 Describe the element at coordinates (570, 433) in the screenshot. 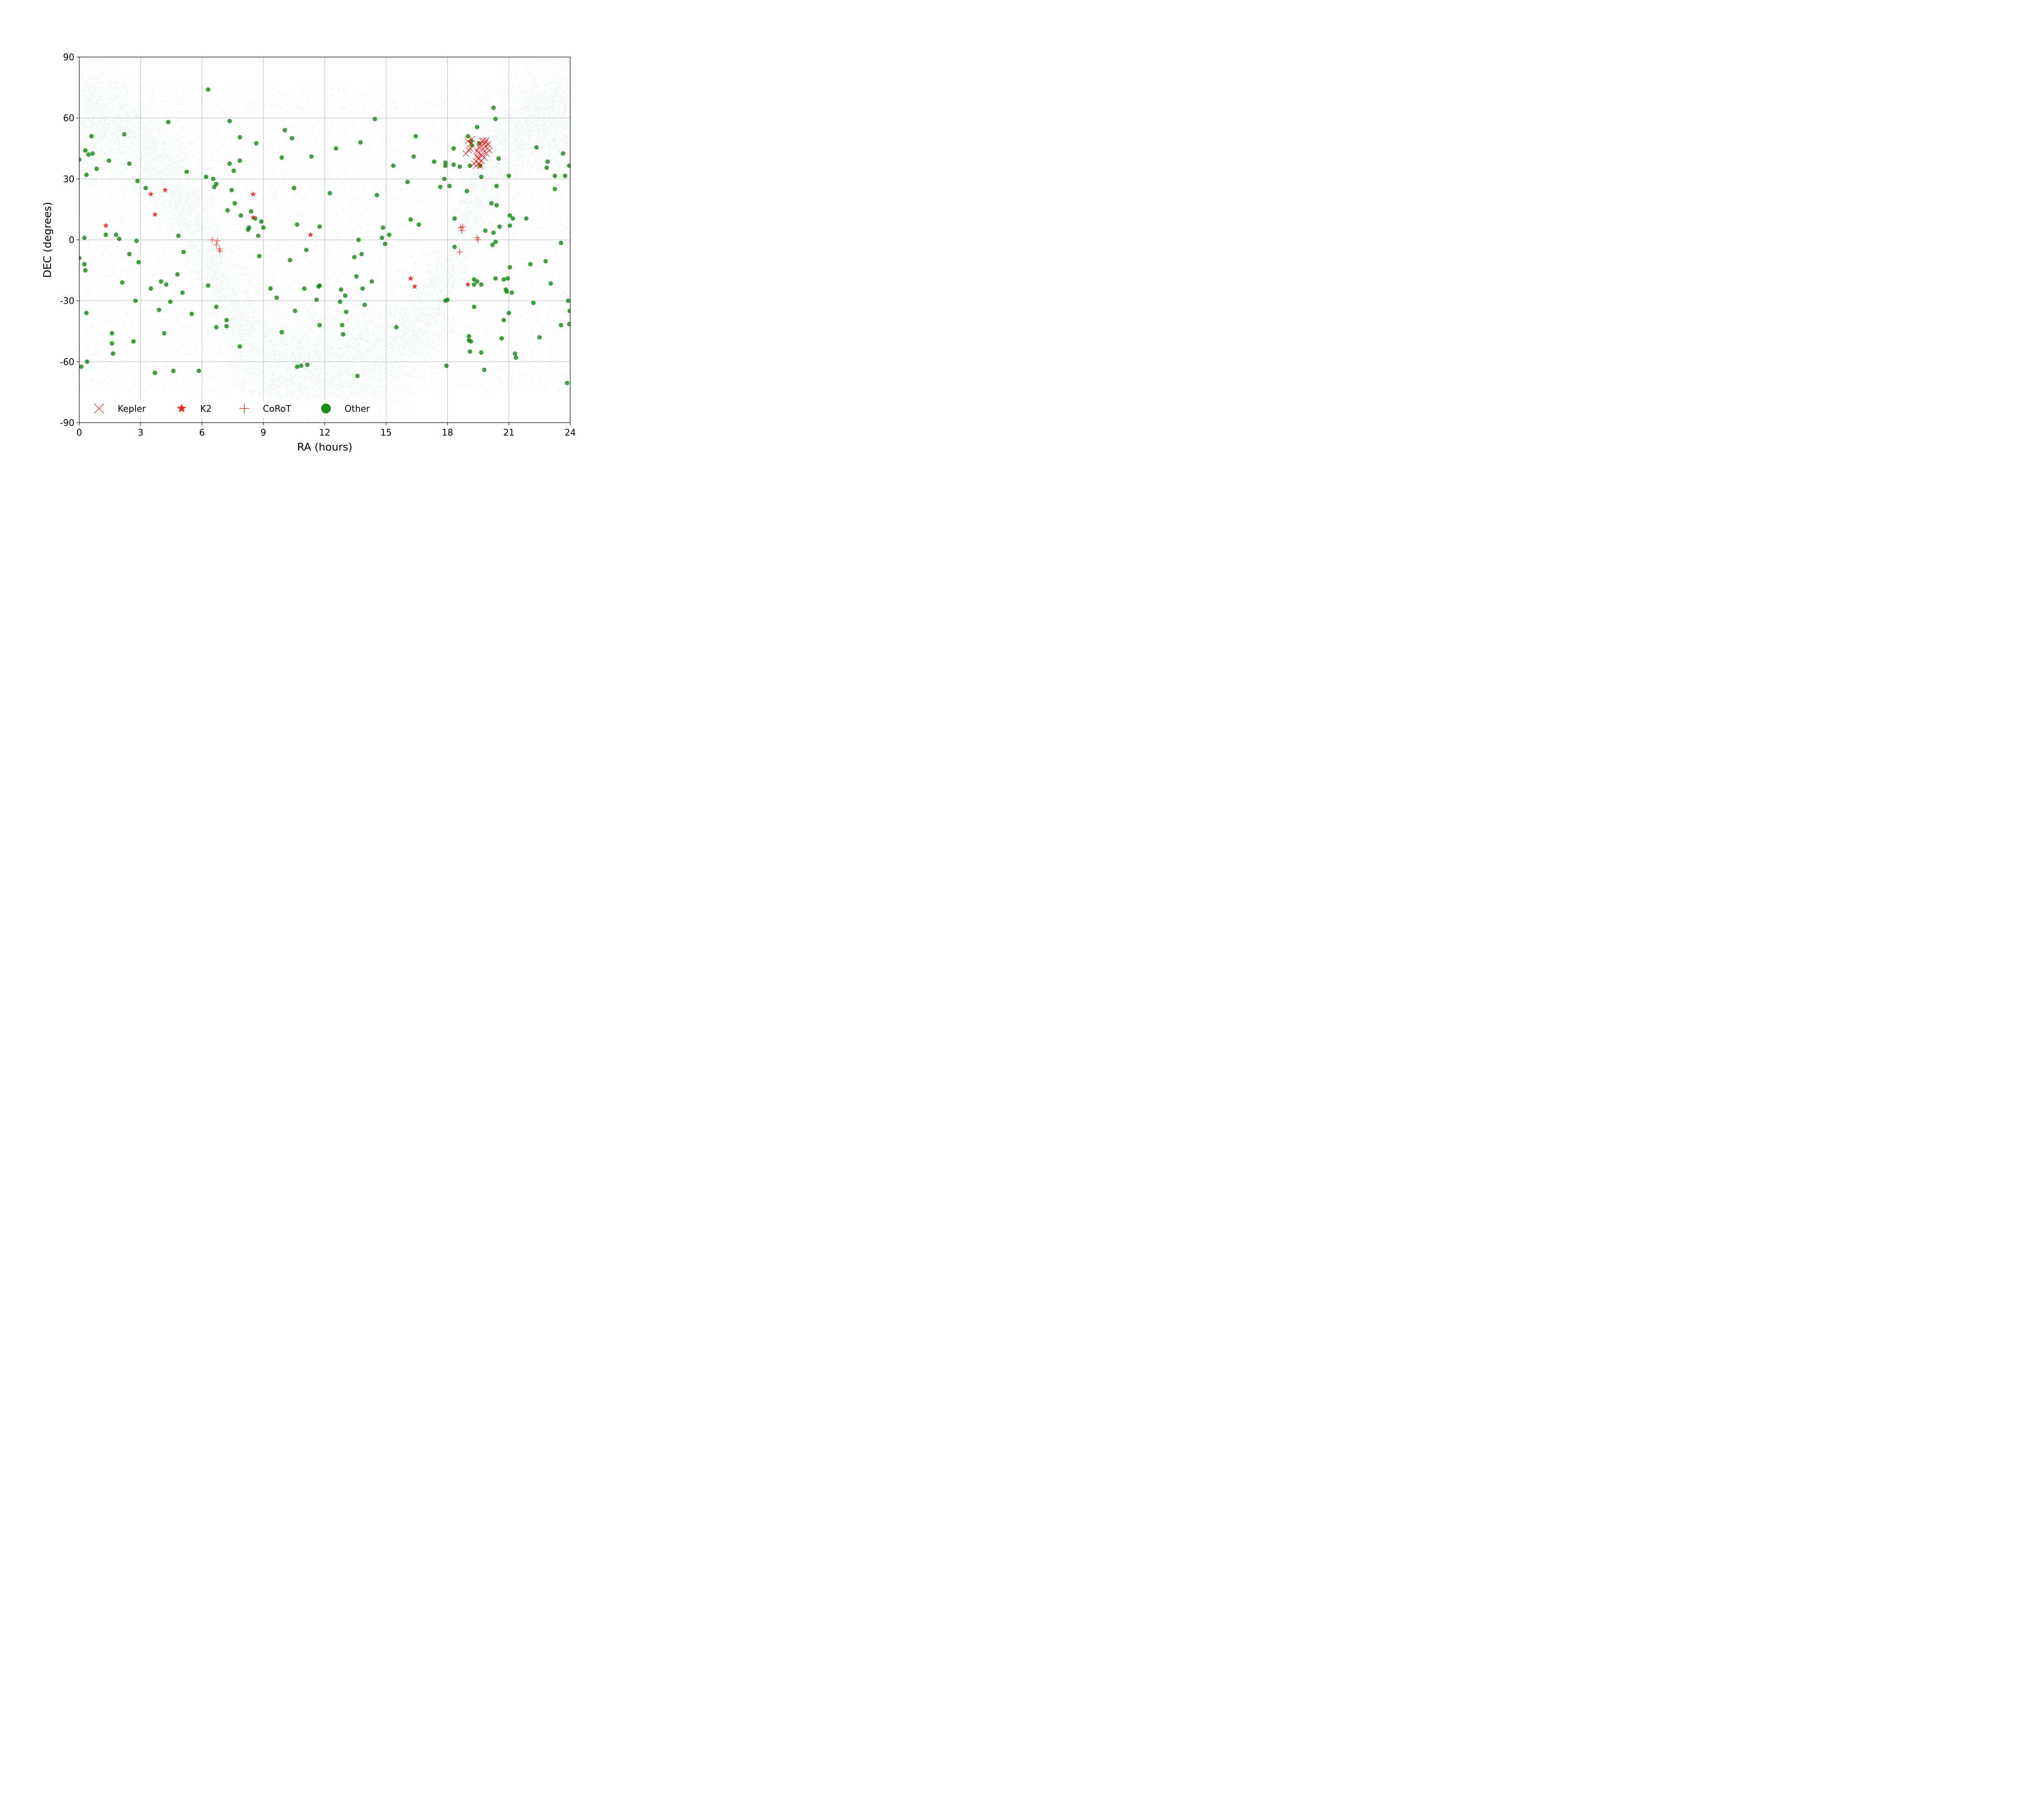

I see `x-tick-label: 24` at that location.